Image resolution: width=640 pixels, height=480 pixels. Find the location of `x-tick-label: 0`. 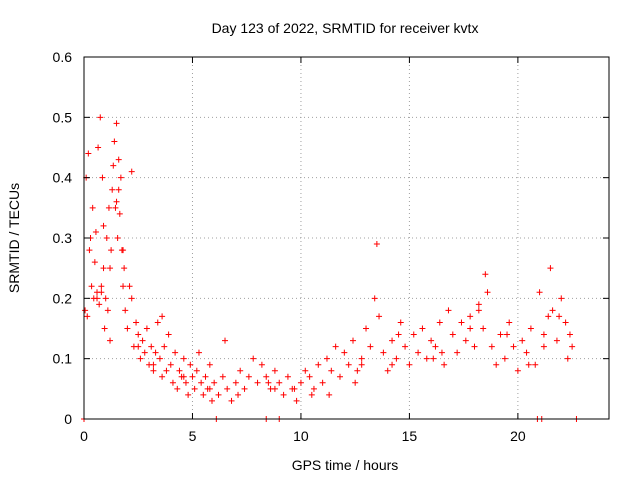

x-tick-label: 0 is located at coordinates (84, 436).